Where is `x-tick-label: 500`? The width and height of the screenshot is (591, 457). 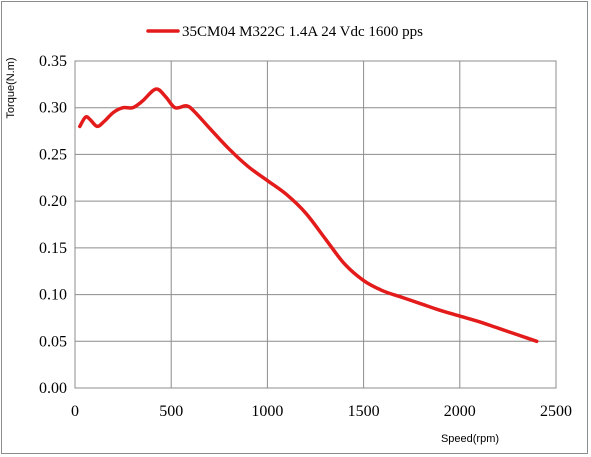
x-tick-label: 500 is located at coordinates (171, 411).